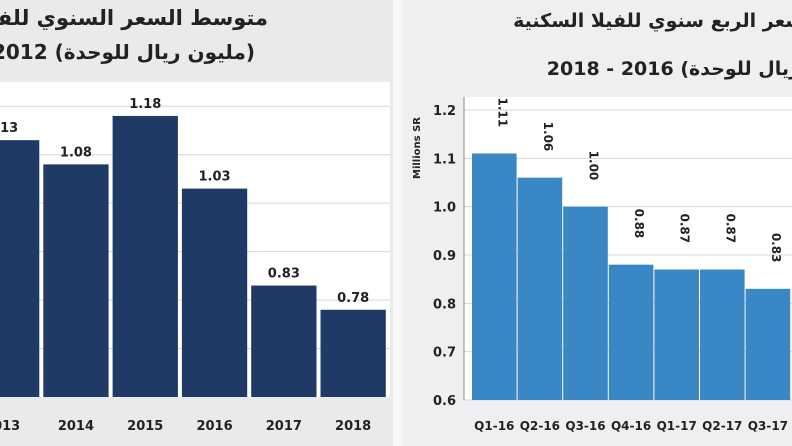 The image size is (792, 446). I want to click on left-bar-value-label: 0.78, so click(353, 298).